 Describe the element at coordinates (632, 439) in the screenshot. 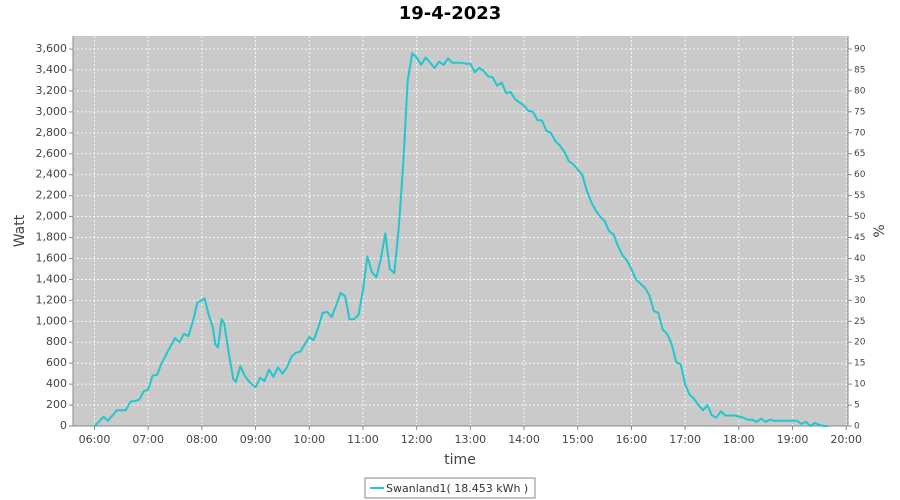

I see `x-tick-label: 16:00` at that location.